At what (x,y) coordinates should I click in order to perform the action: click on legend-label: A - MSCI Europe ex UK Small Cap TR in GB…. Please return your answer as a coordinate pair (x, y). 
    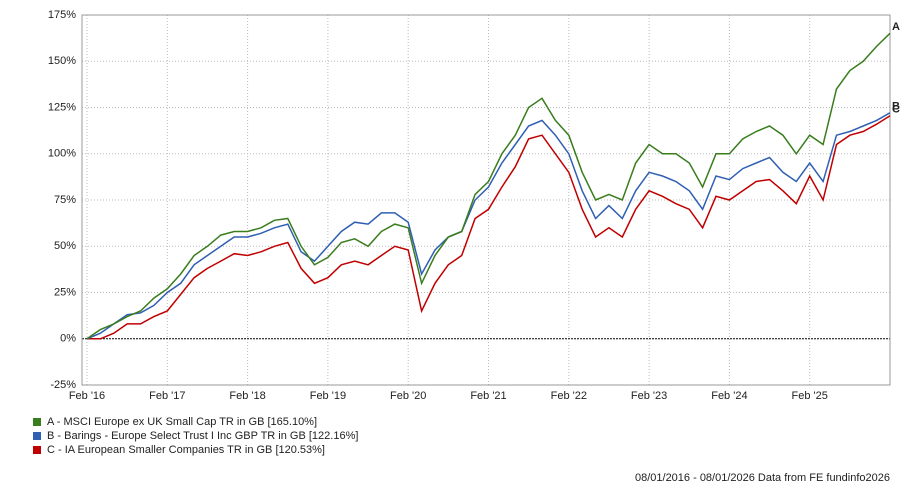
    Looking at the image, I should click on (182, 422).